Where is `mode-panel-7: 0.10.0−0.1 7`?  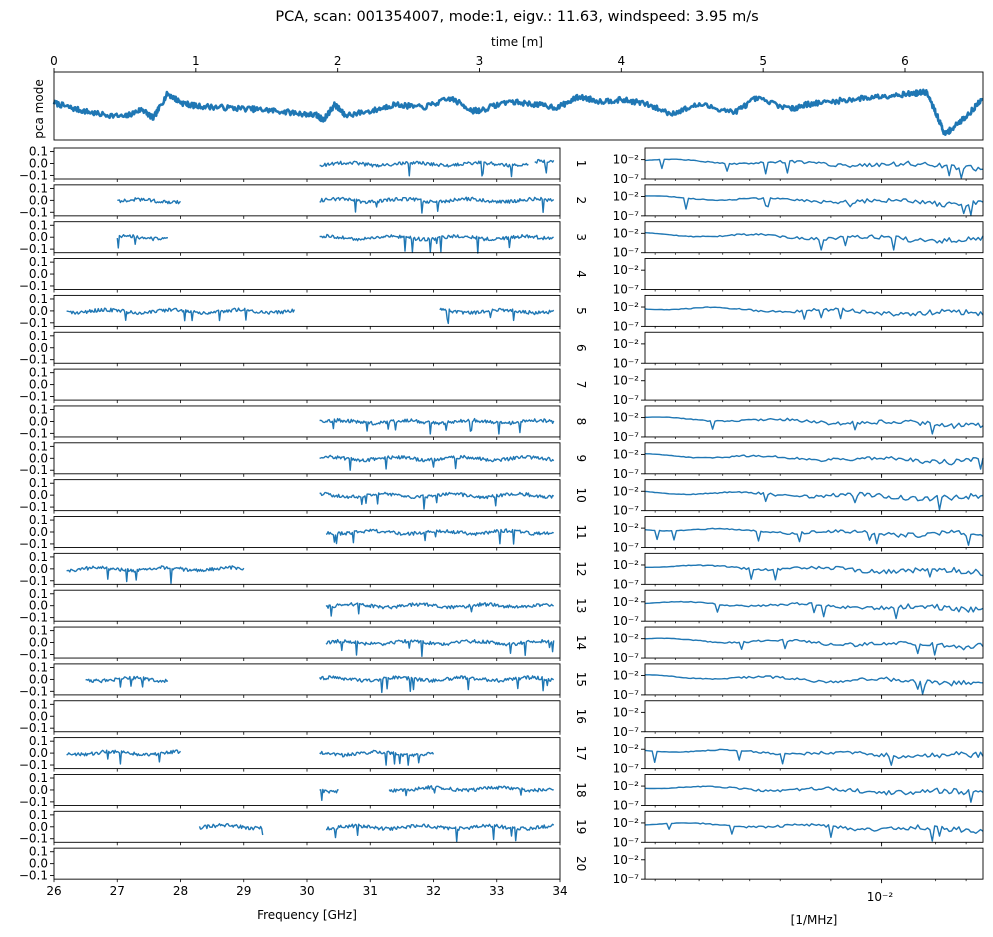 mode-panel-7: 0.10.0−0.1 7 is located at coordinates (303, 385).